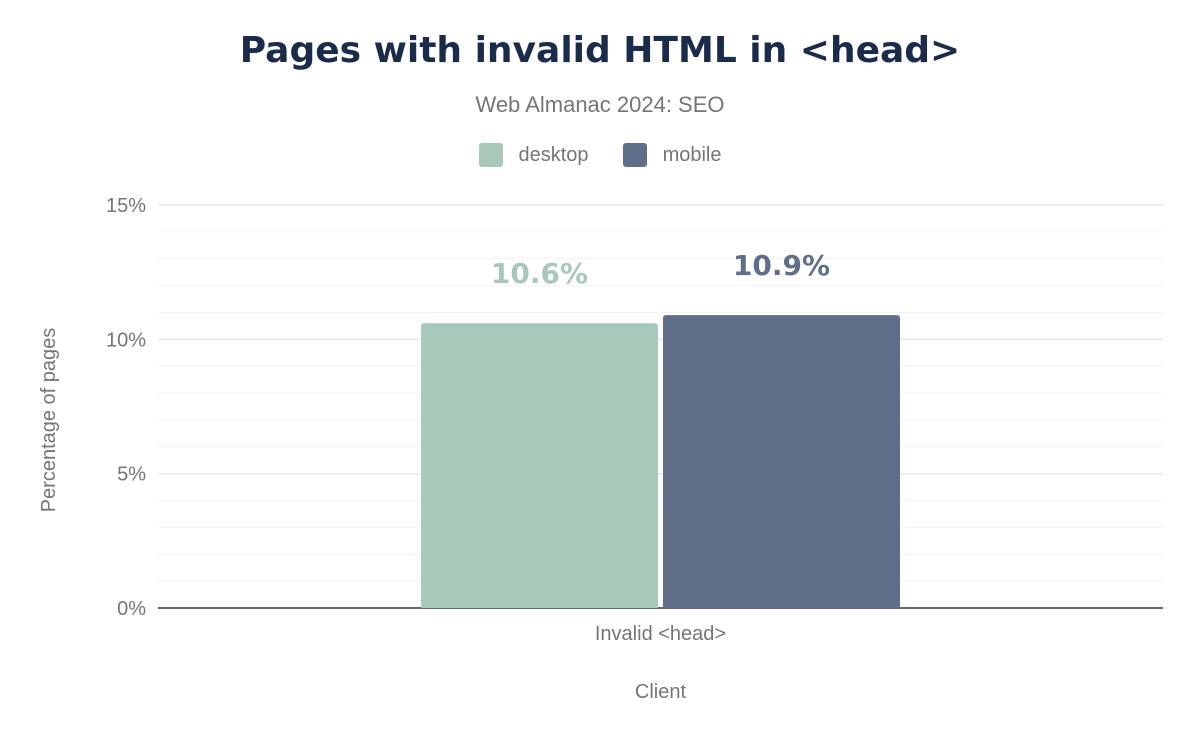 Image resolution: width=1200 pixels, height=742 pixels. I want to click on legend-label-desktop: desktop, so click(553, 154).